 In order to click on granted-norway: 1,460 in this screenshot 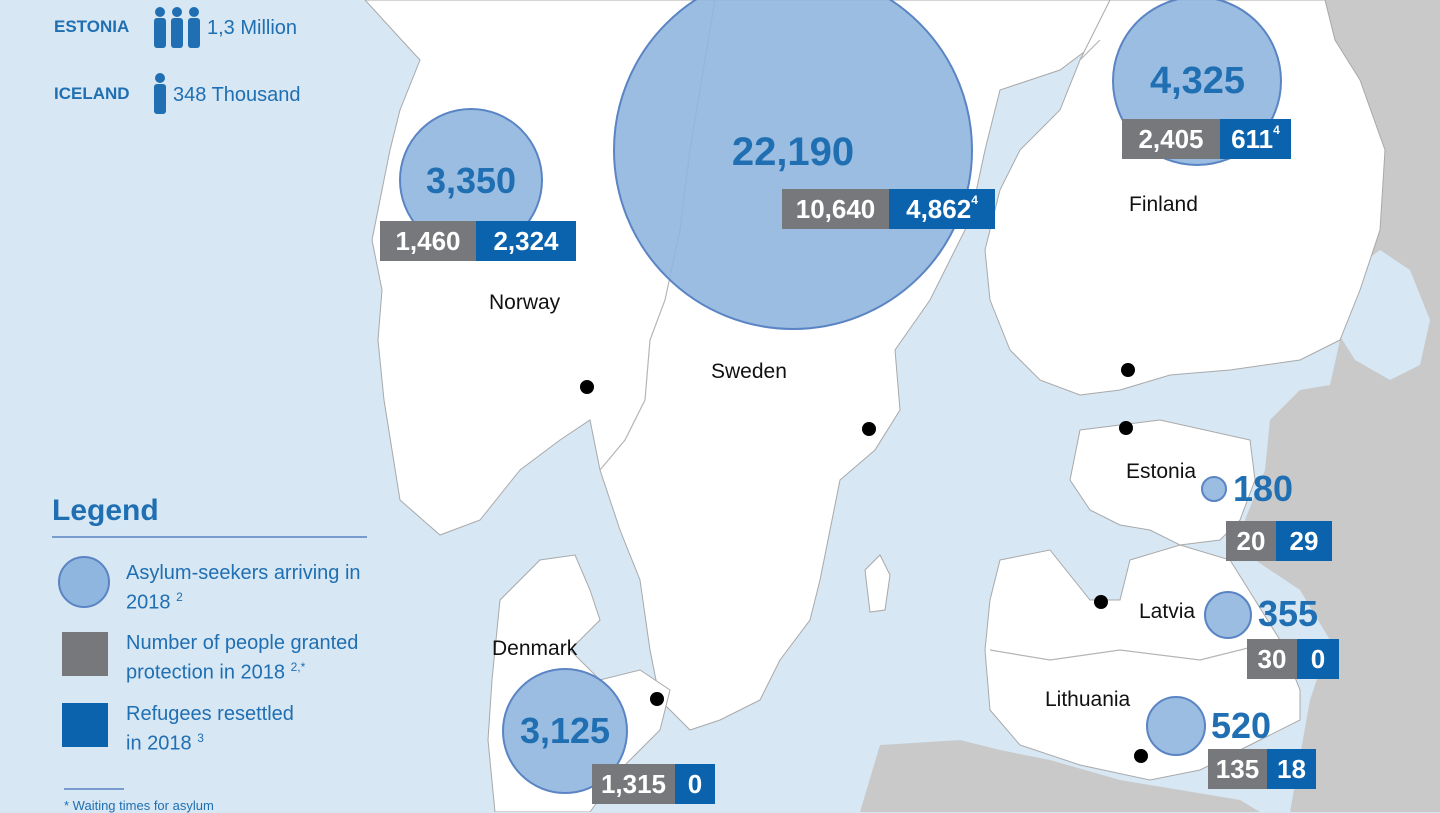, I will do `click(428, 241)`.